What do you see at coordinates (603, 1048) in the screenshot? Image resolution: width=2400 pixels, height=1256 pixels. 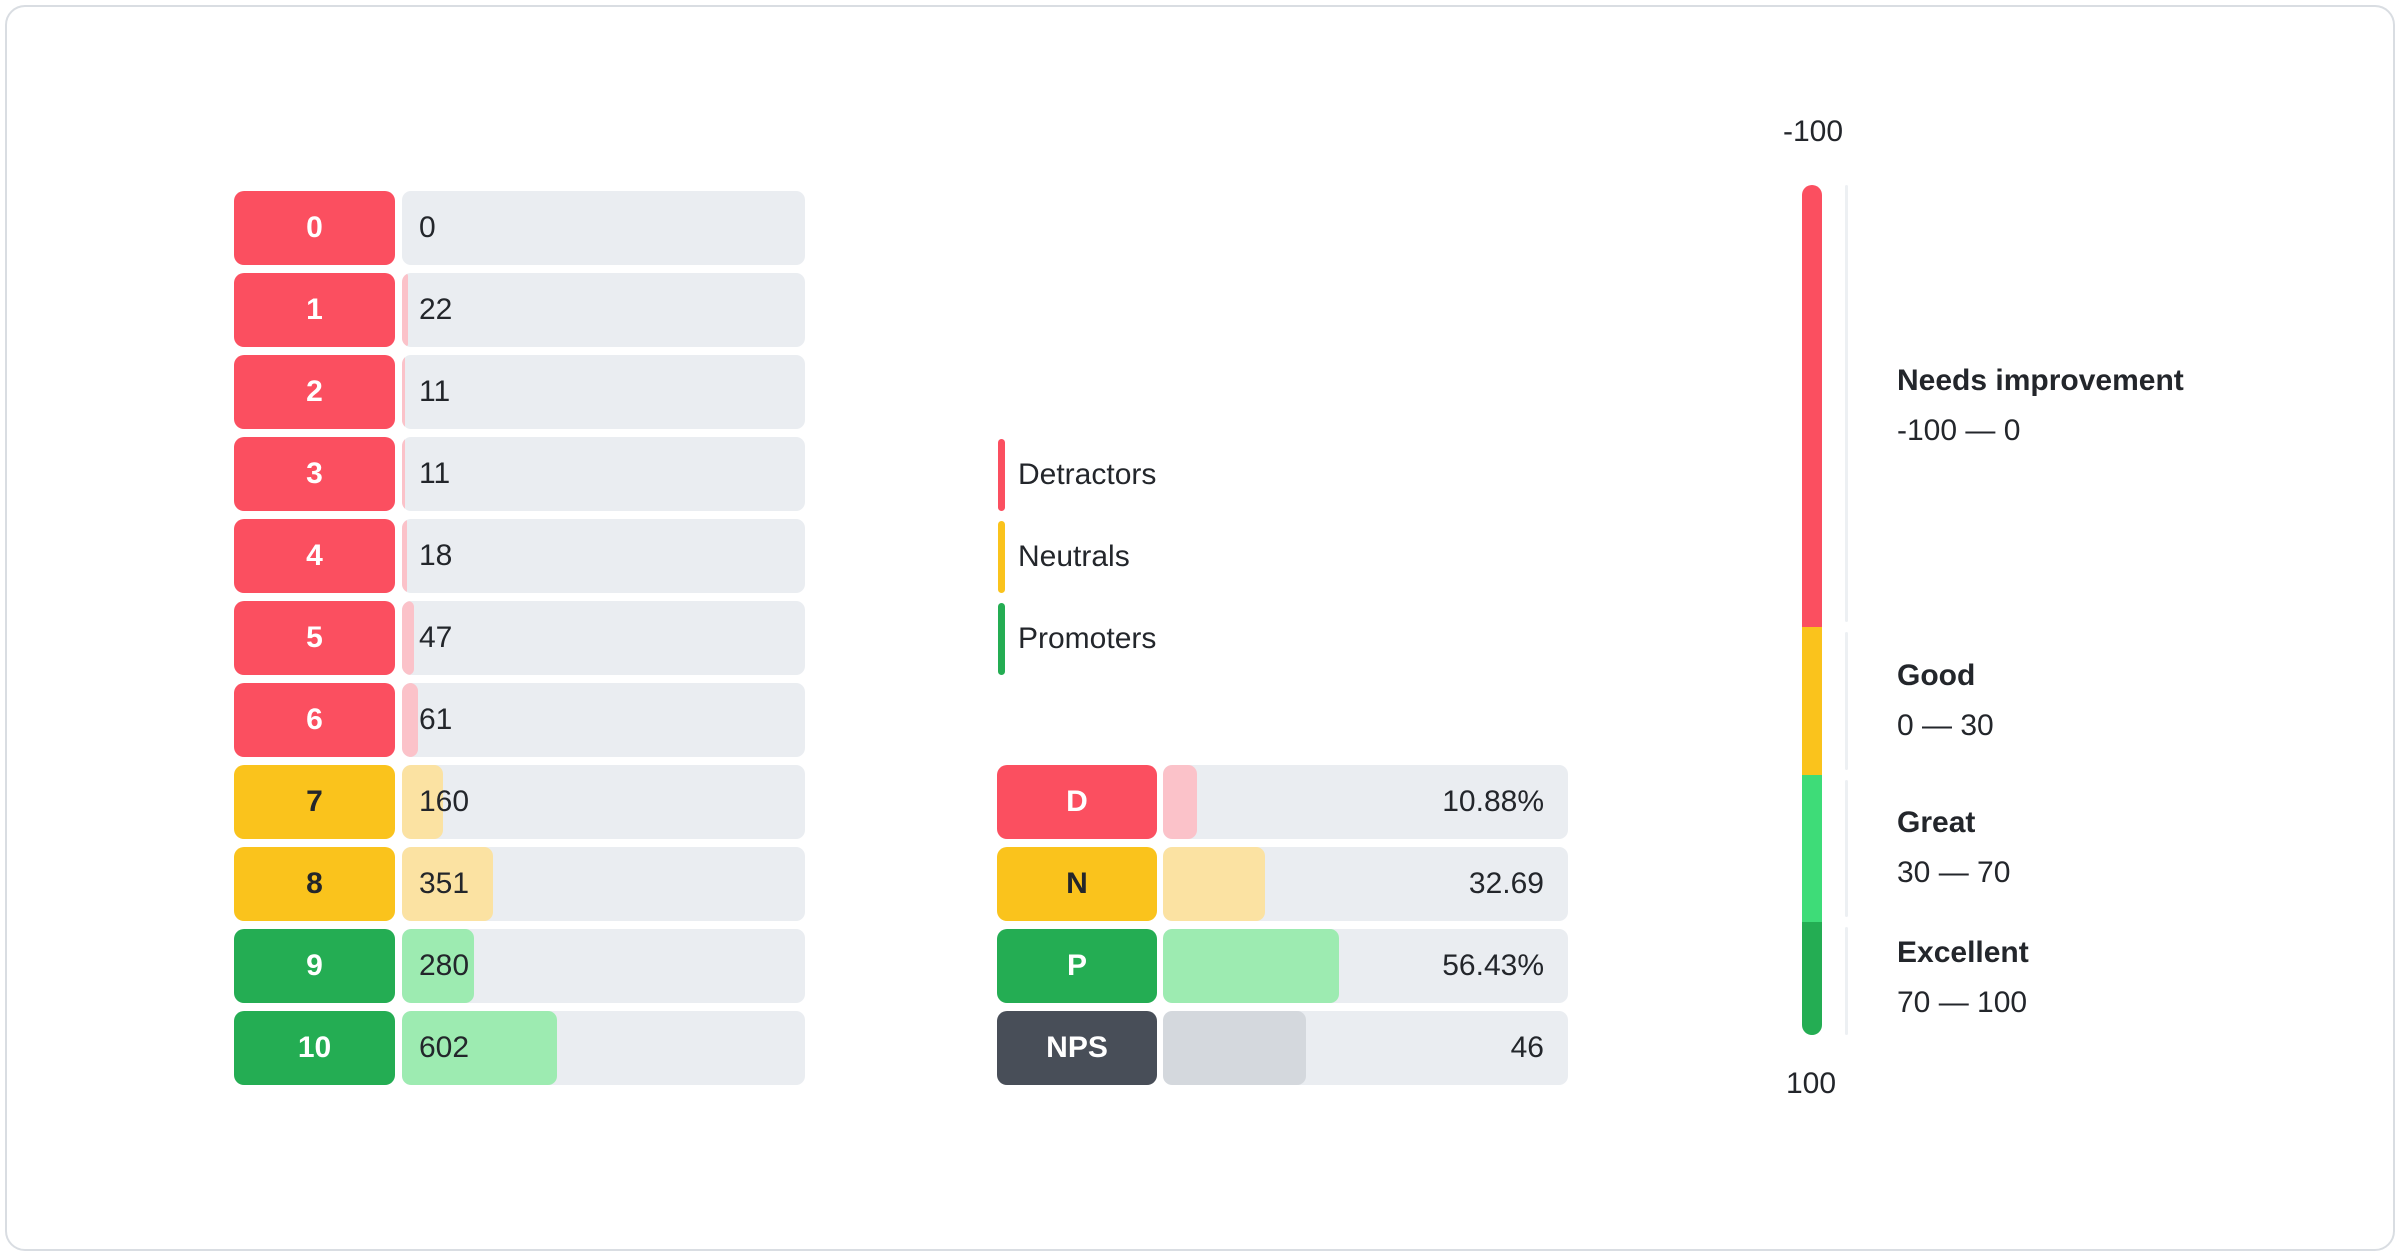 I see `score-track: 602` at bounding box center [603, 1048].